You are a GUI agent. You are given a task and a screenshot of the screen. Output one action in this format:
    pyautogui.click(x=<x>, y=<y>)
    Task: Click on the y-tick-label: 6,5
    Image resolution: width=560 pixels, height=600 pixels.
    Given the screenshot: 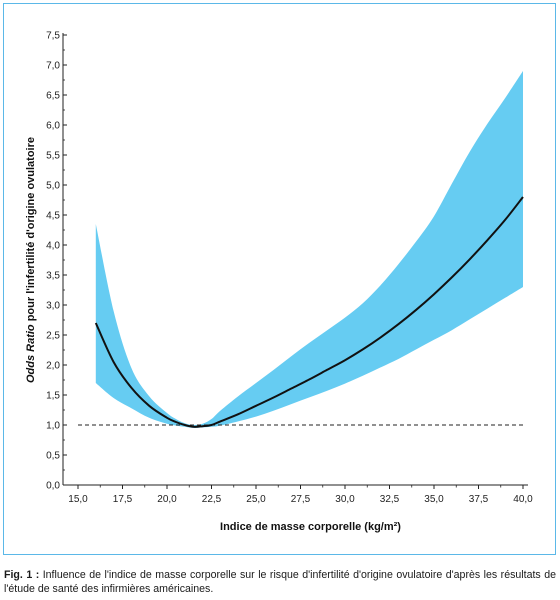 What is the action you would take?
    pyautogui.click(x=53, y=96)
    